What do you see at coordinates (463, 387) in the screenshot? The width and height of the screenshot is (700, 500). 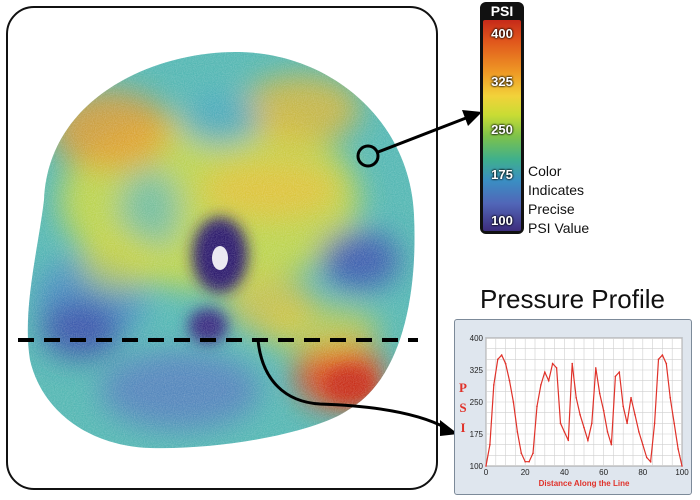 I see `y-axis-label-letter: P` at bounding box center [463, 387].